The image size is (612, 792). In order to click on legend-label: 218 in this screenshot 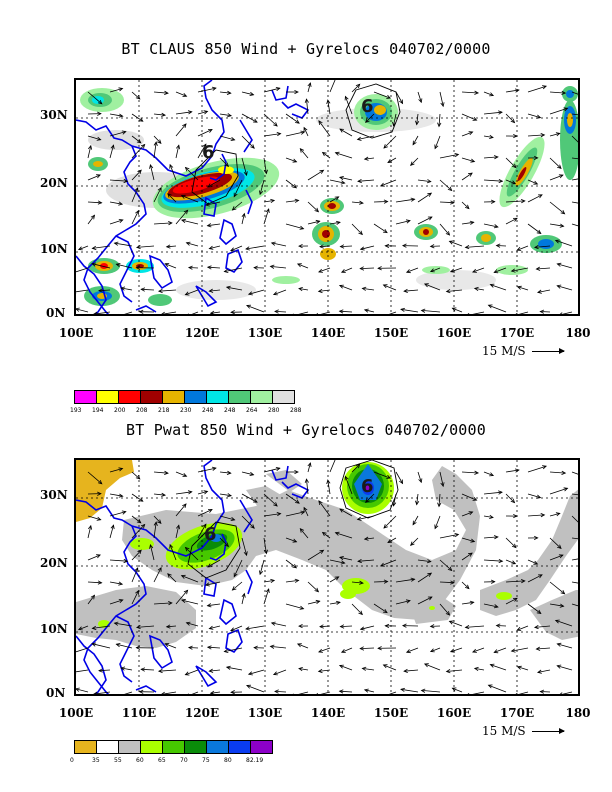, I will do `click(164, 410)`.